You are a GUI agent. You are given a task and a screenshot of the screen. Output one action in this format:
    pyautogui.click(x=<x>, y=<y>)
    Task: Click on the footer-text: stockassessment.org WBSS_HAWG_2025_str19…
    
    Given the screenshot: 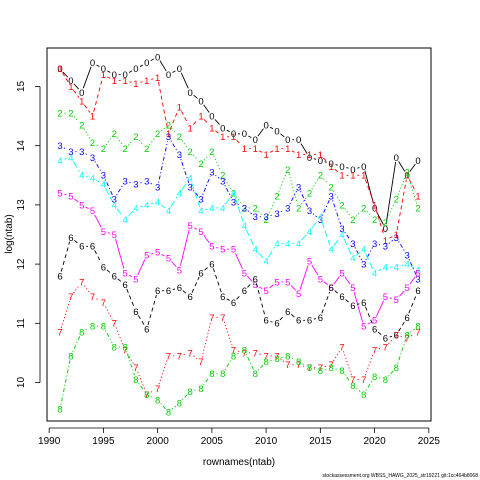 What is the action you would take?
    pyautogui.click(x=401, y=476)
    